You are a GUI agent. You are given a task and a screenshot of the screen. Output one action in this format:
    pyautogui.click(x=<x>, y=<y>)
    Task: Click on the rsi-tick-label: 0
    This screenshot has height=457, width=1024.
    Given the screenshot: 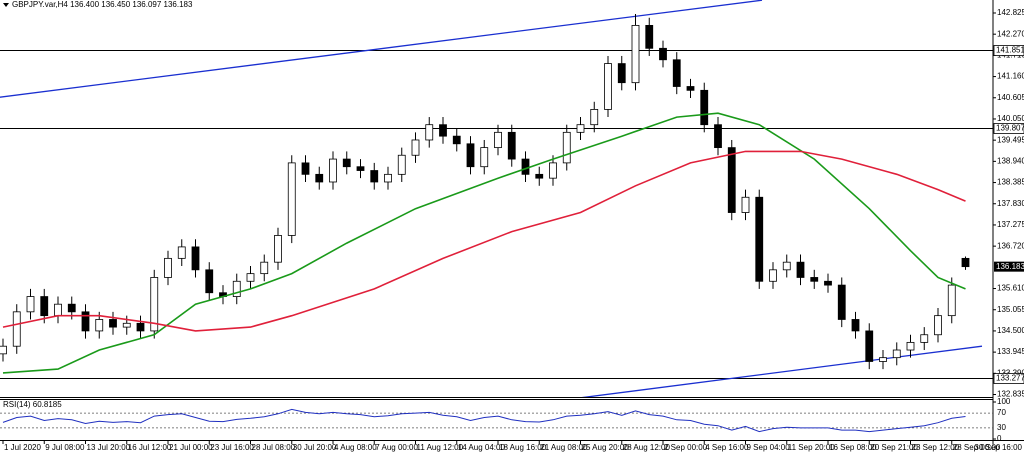 What is the action you would take?
    pyautogui.click(x=999, y=438)
    